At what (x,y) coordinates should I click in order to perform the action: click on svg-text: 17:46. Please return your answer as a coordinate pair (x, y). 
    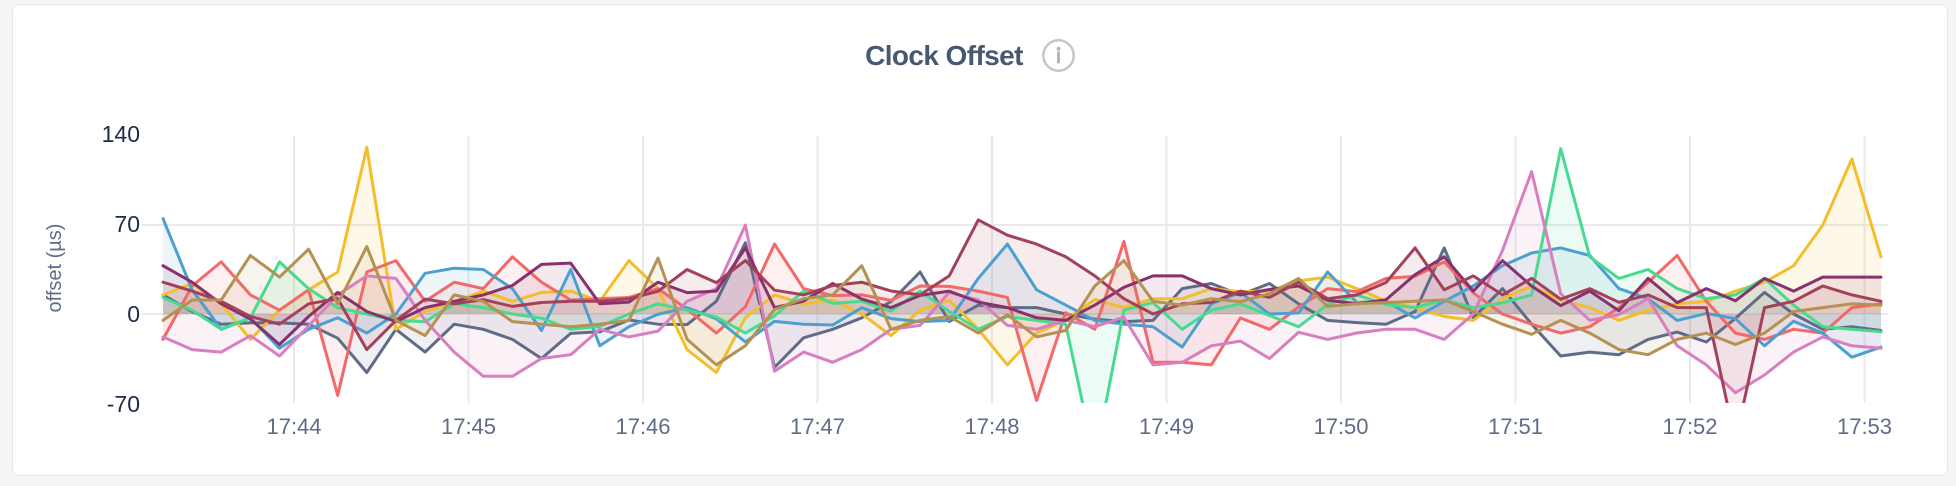
    Looking at the image, I should click on (642, 426).